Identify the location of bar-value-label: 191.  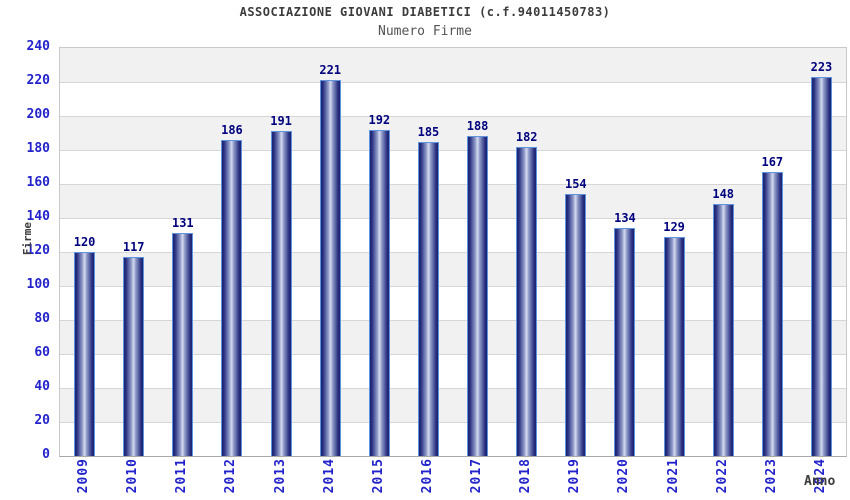
(281, 121).